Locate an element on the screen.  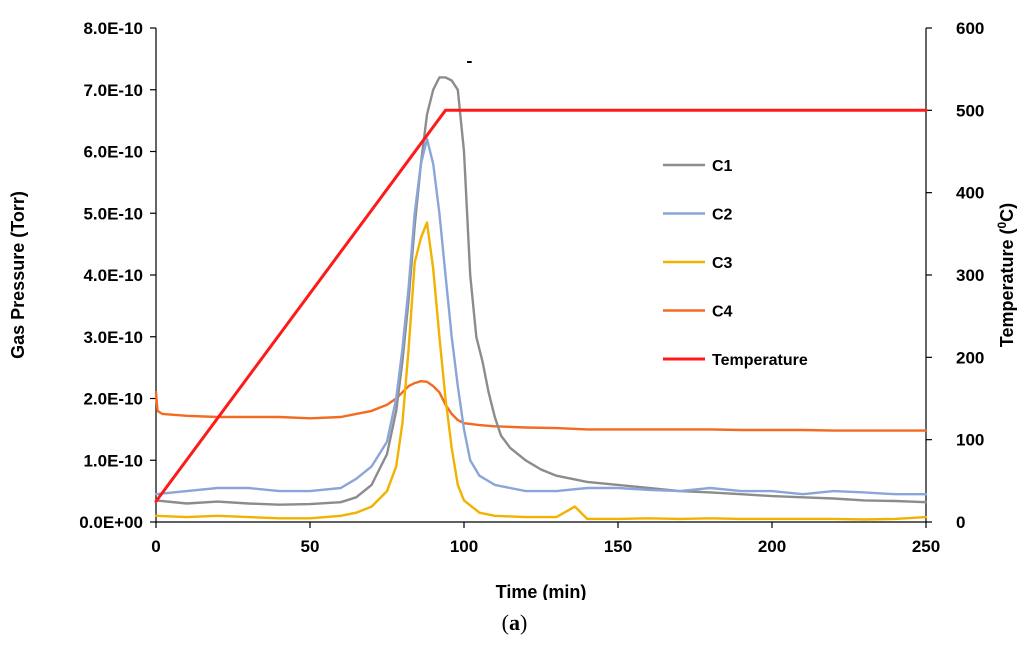
y2-tick-label: 500 is located at coordinates (970, 110).